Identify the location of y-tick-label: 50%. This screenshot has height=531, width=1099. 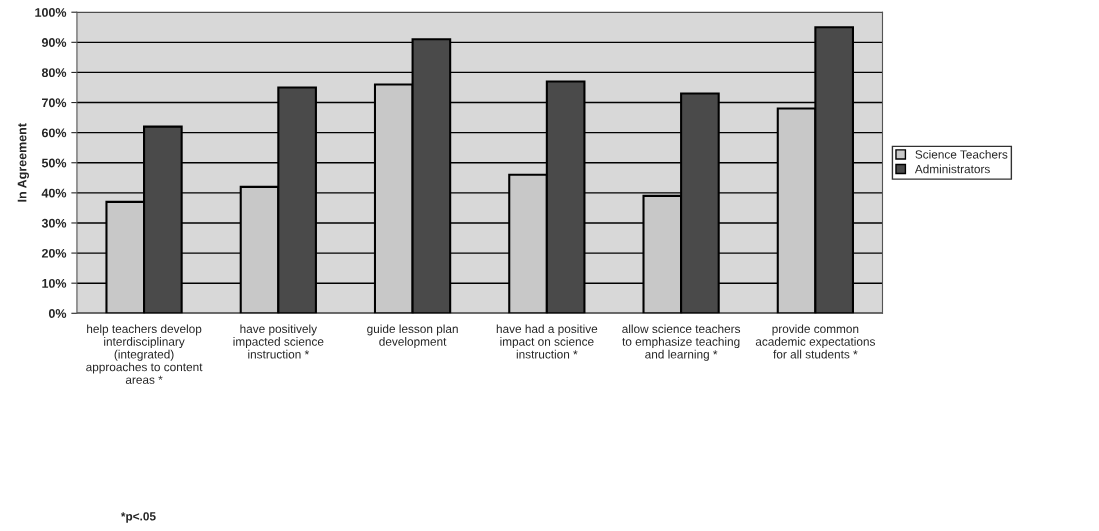
(54, 163).